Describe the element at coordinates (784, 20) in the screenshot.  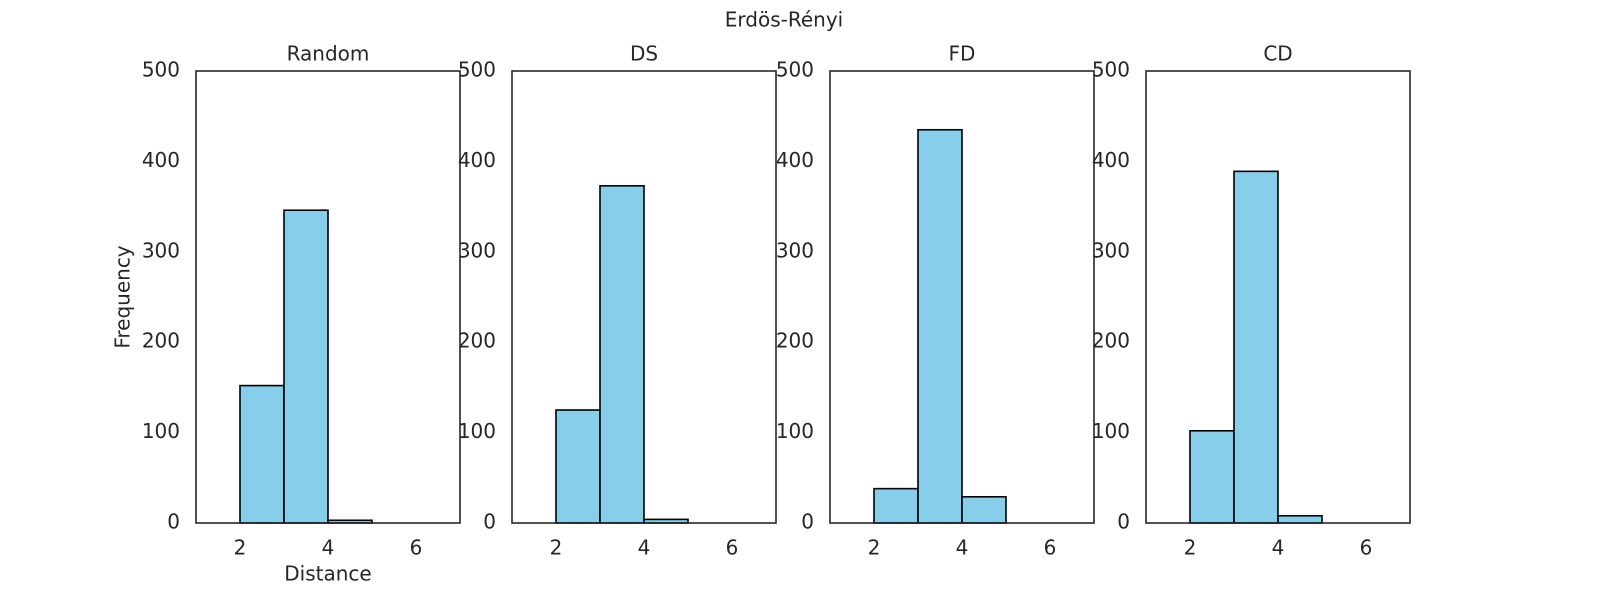
I see `figure-title: Erdös-Rényi` at that location.